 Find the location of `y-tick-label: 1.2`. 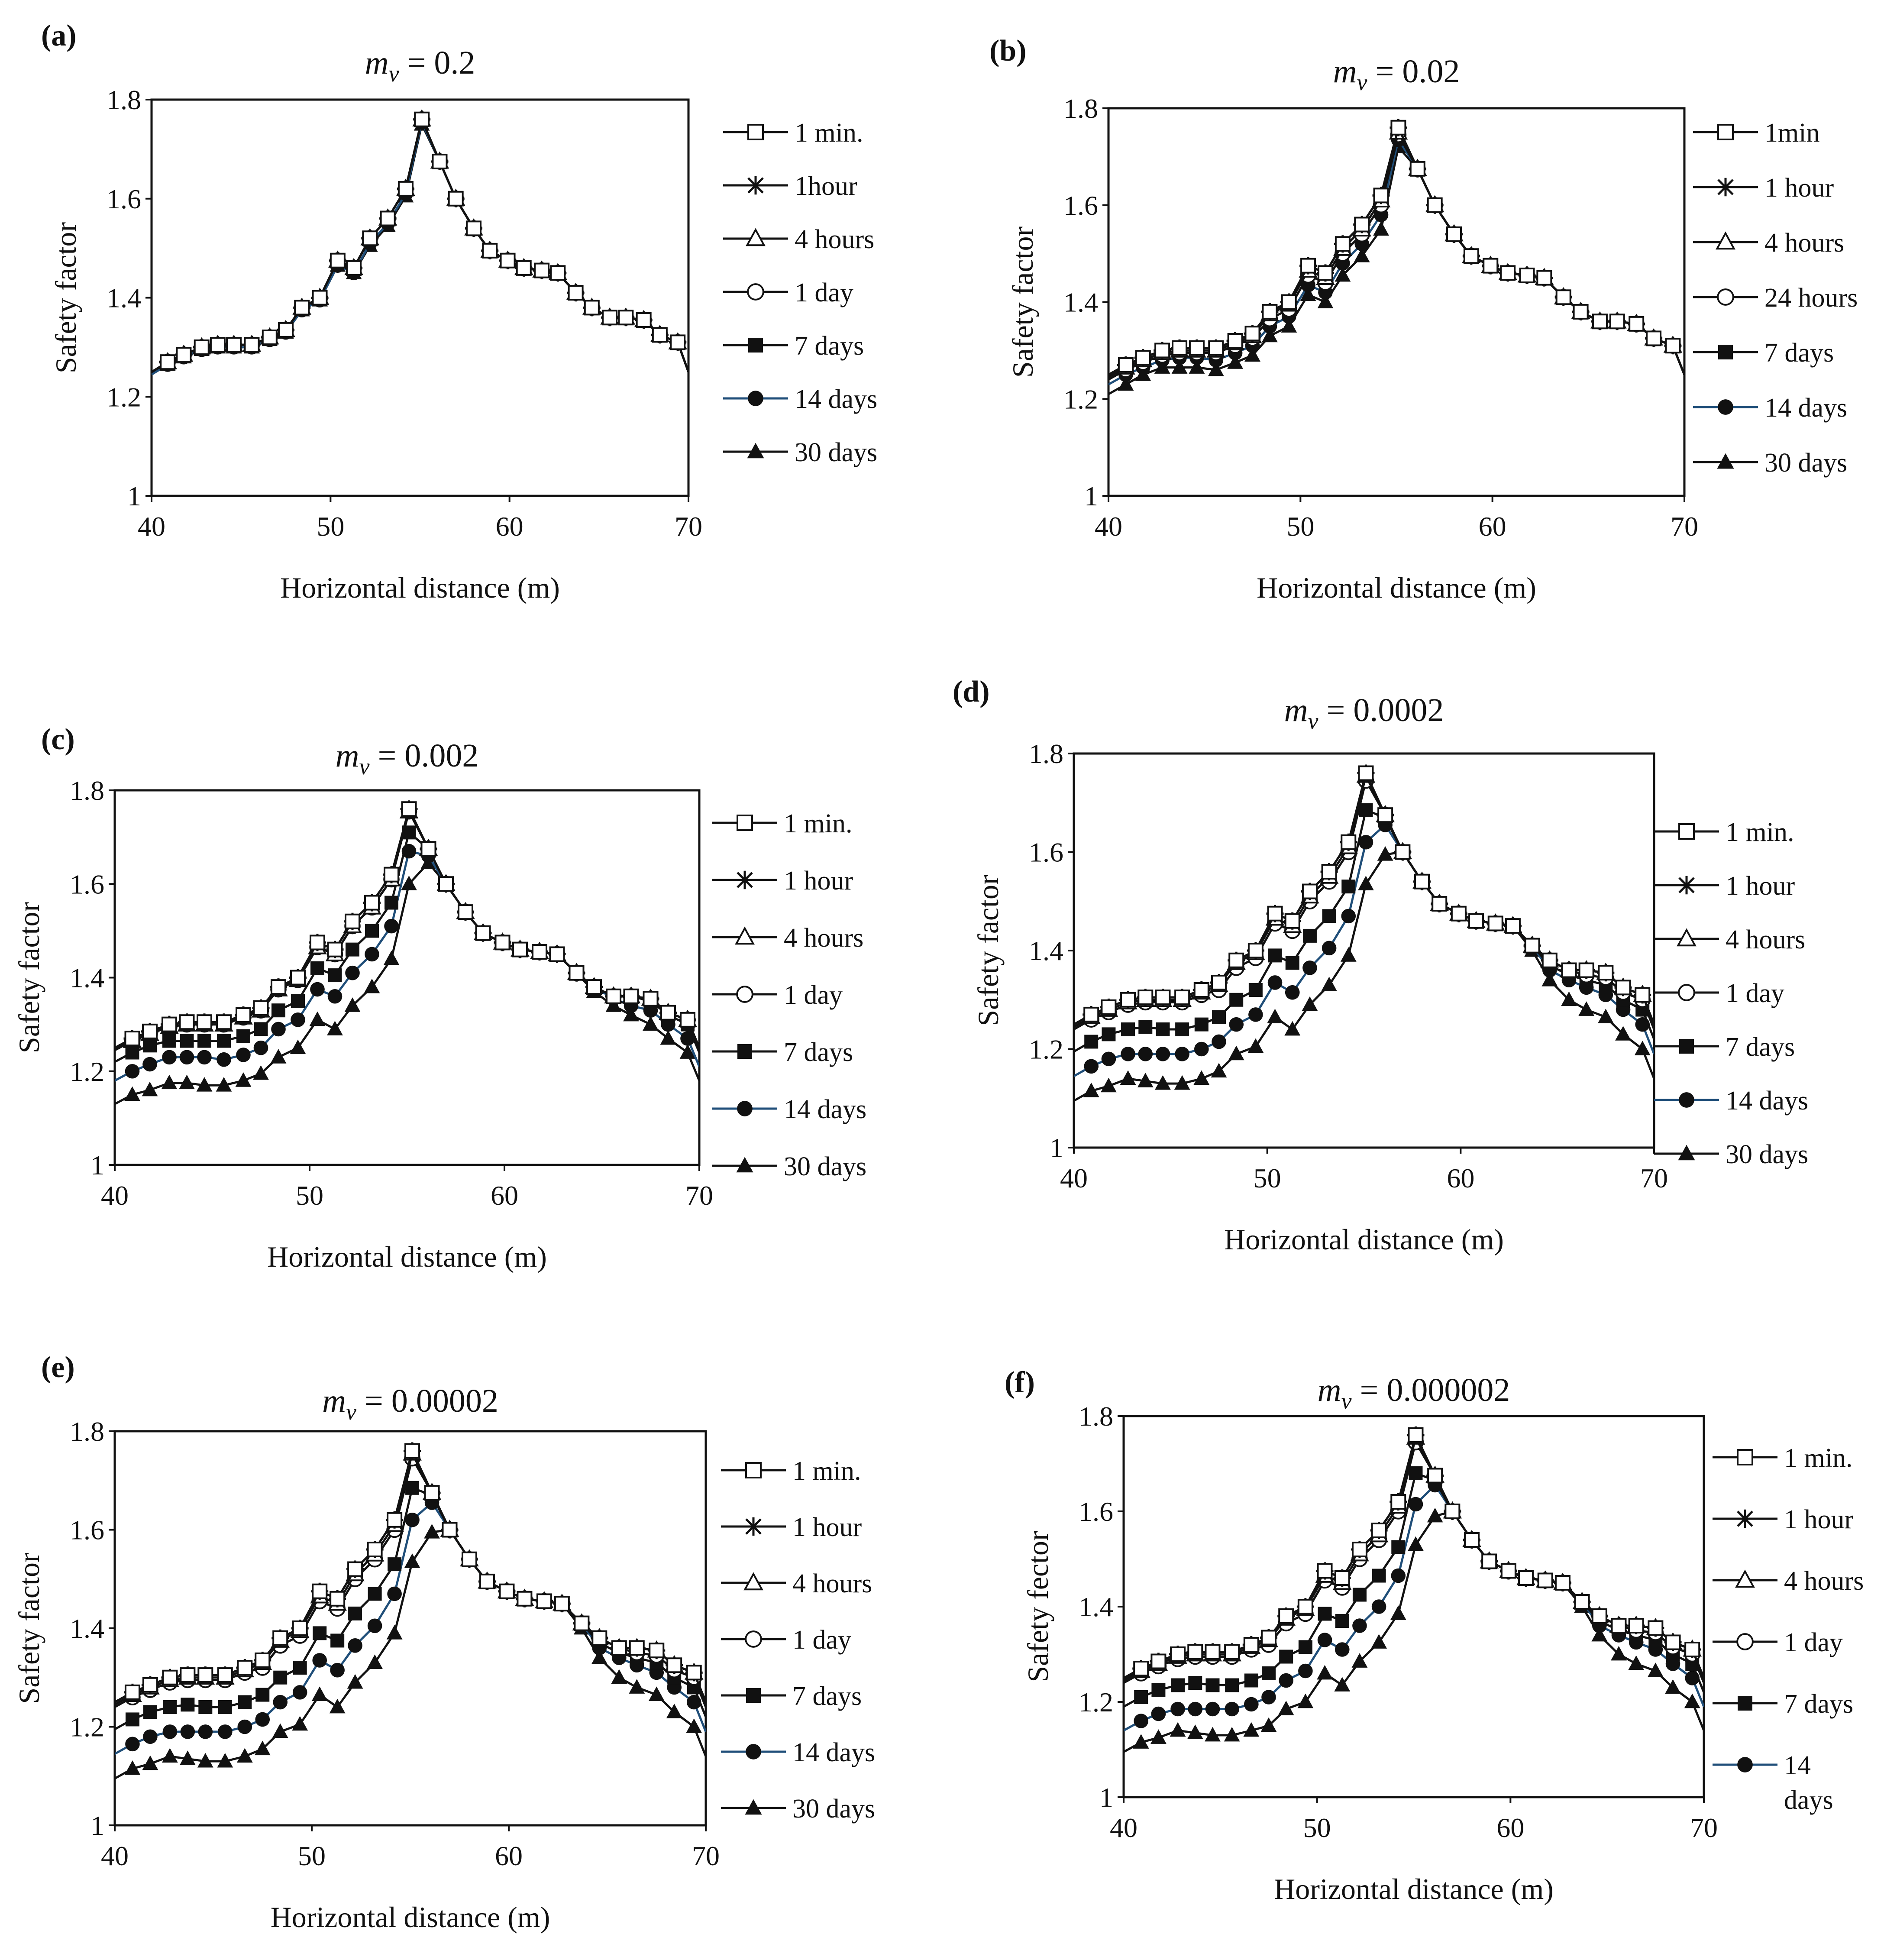

y-tick-label: 1.2 is located at coordinates (1096, 1702).